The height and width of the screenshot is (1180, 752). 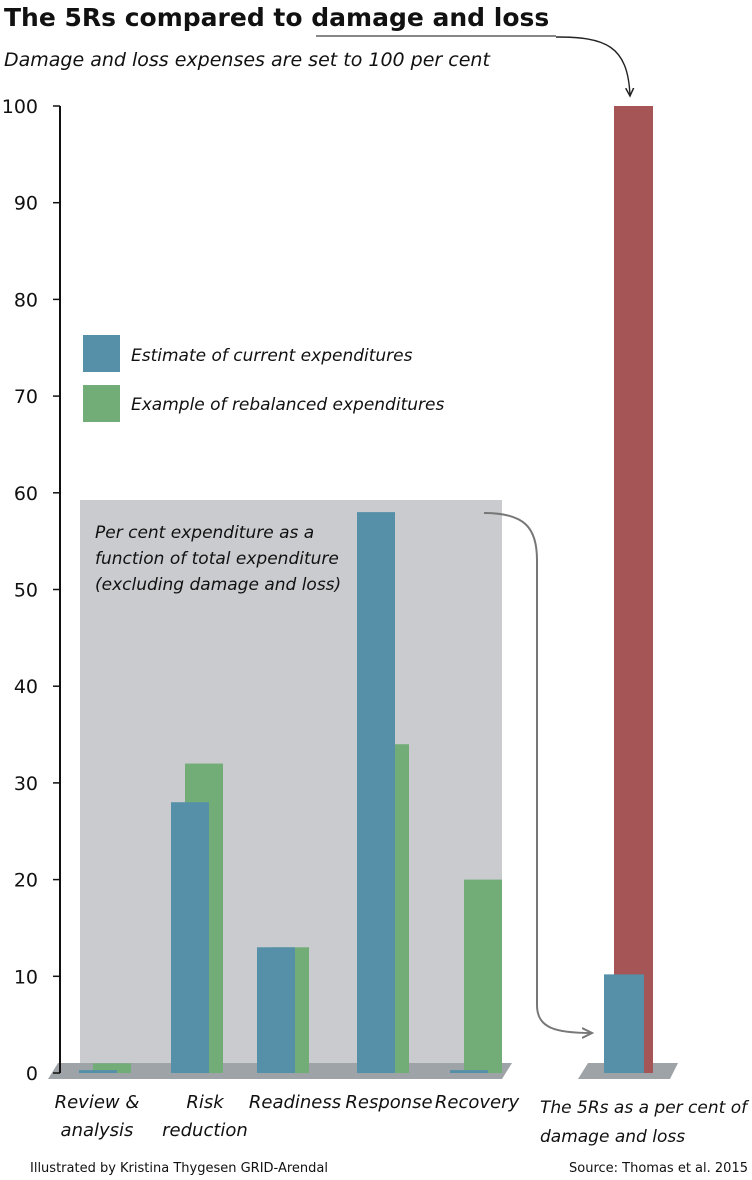 I want to click on legend-label-rebalanced: Example of rebalanced expenditures, so click(x=287, y=405).